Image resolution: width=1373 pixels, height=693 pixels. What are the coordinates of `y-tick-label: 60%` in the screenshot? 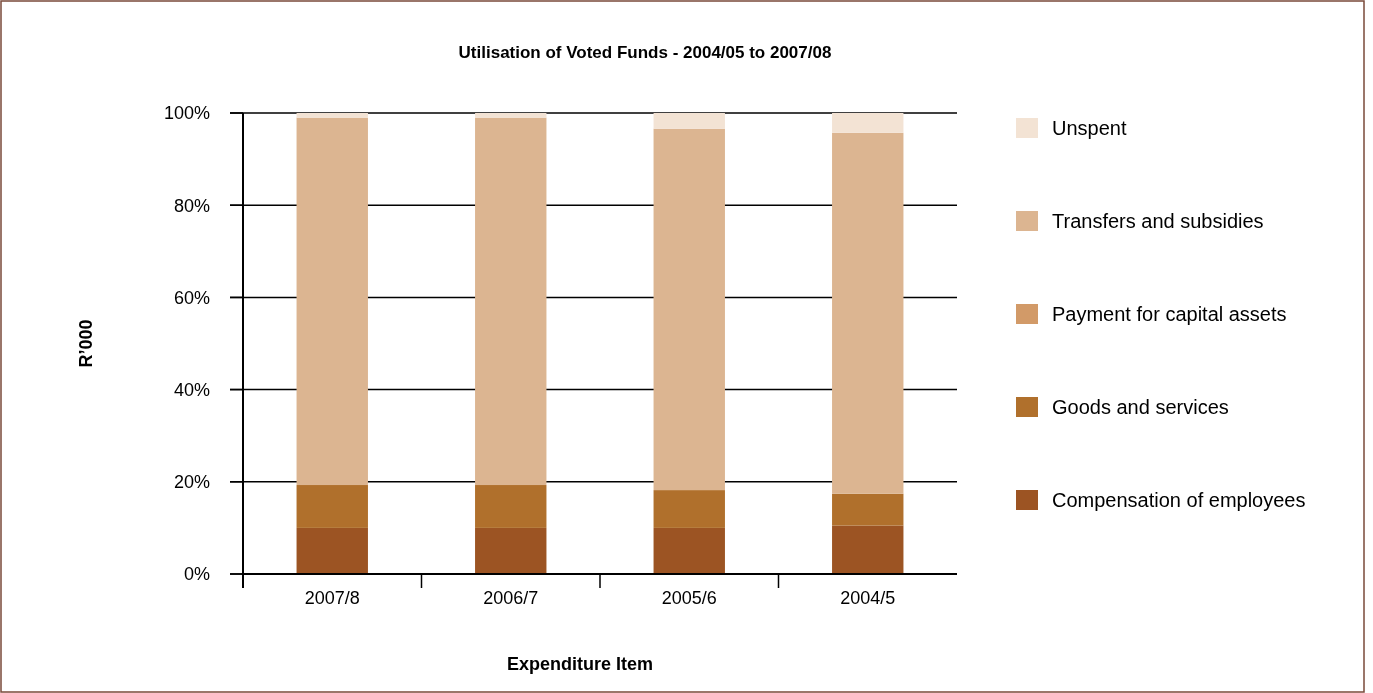 It's located at (191, 297).